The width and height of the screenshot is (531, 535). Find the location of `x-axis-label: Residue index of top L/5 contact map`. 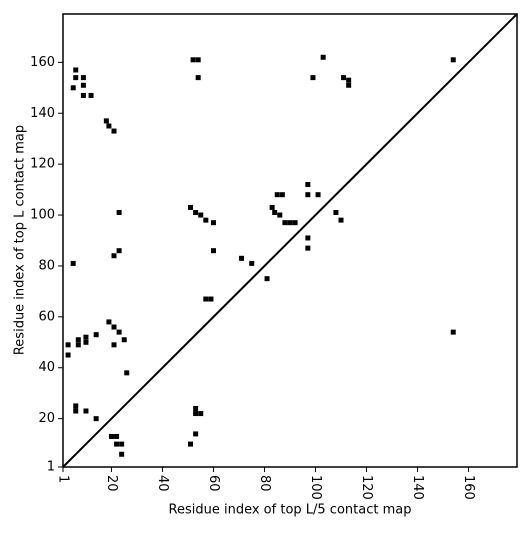

x-axis-label: Residue index of top L/5 contact map is located at coordinates (290, 510).